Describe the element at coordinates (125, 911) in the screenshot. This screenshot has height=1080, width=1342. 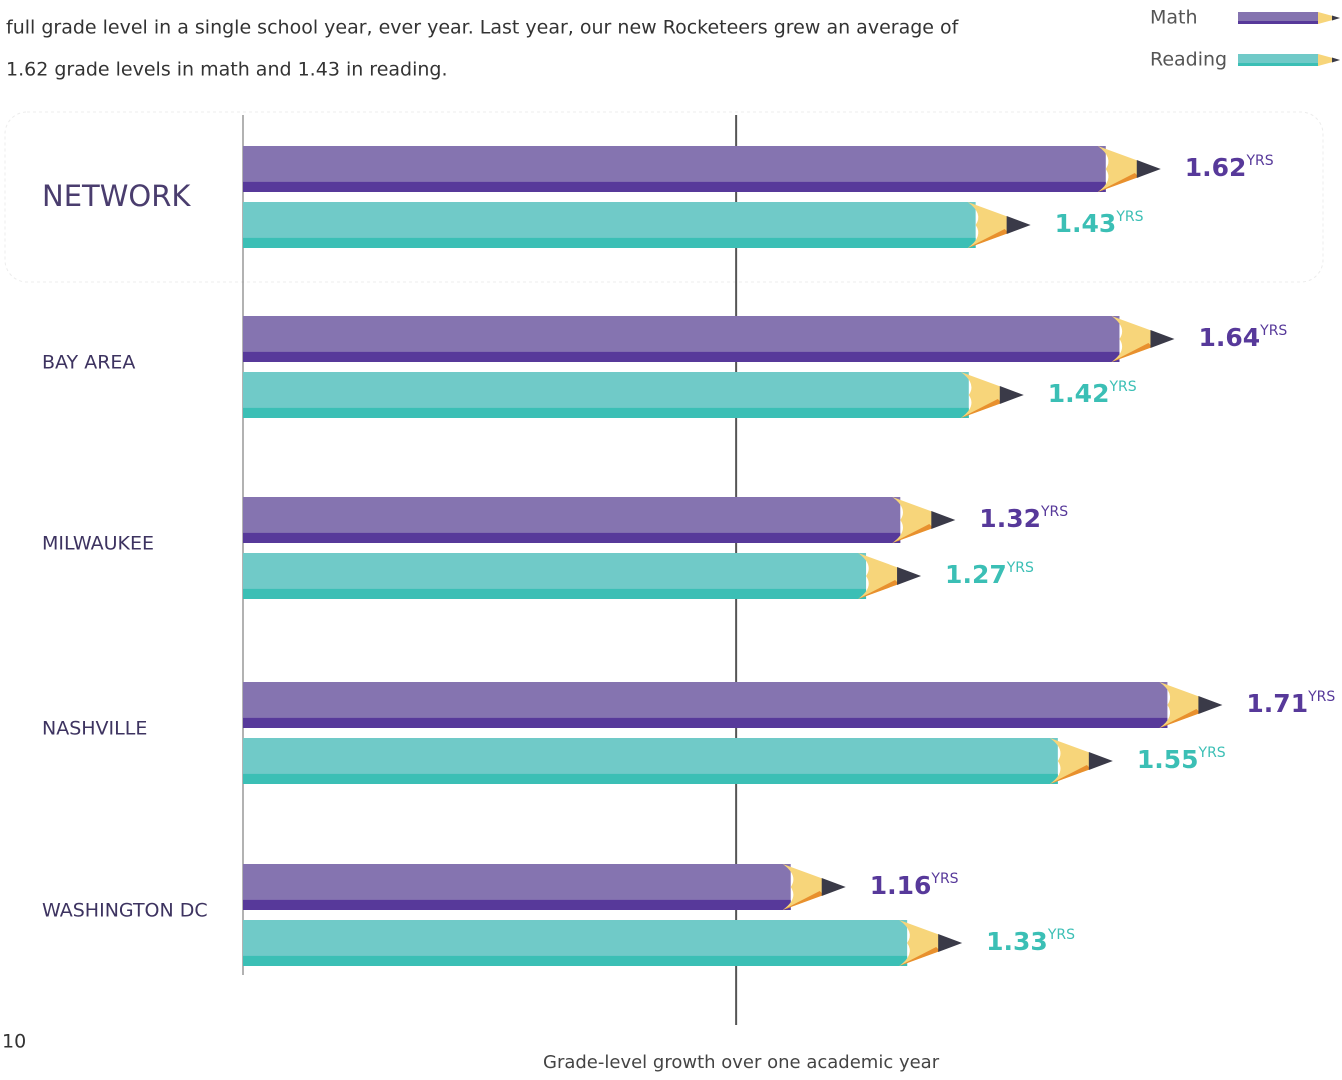
I see `category-label: WASHINGTON DC` at that location.